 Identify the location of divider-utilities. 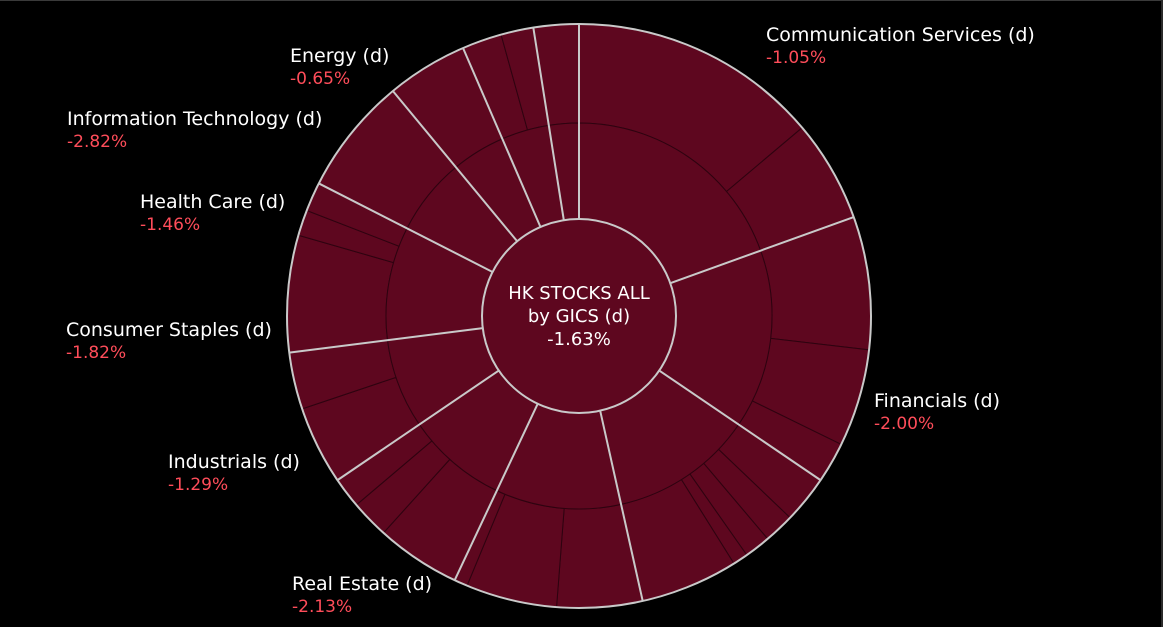
(502, 137).